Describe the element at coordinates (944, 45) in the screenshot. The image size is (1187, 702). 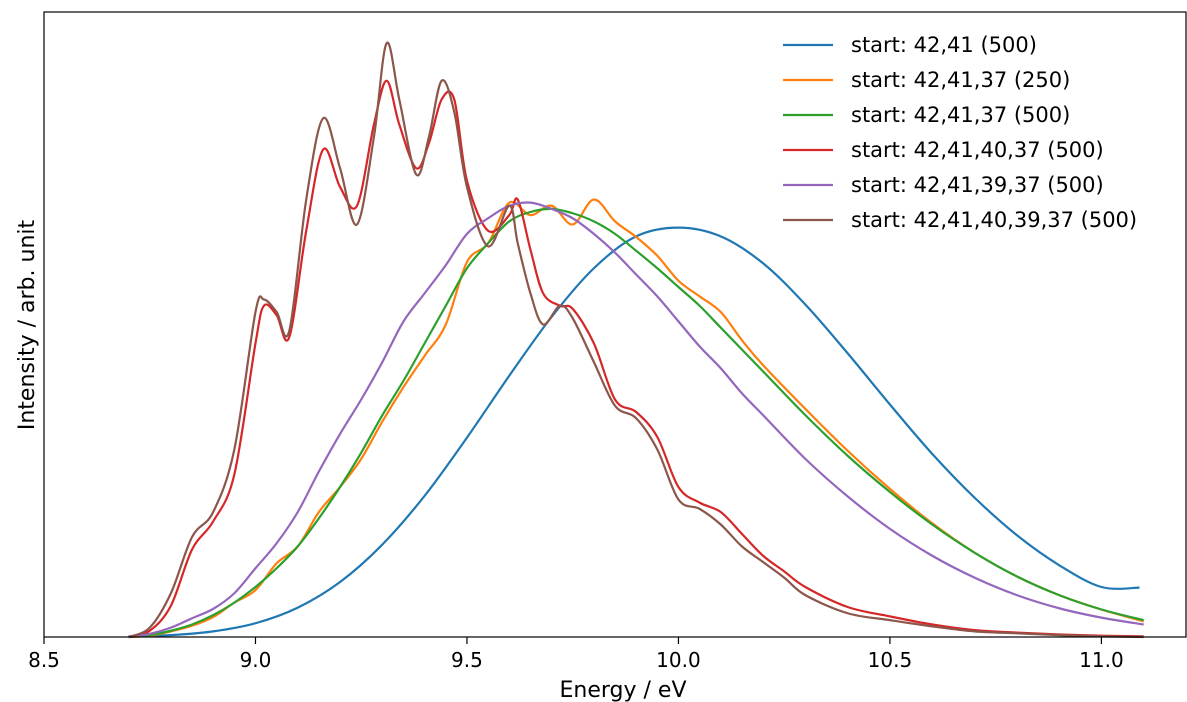
I see `legend-label-1: start: 42,41 (500)` at that location.